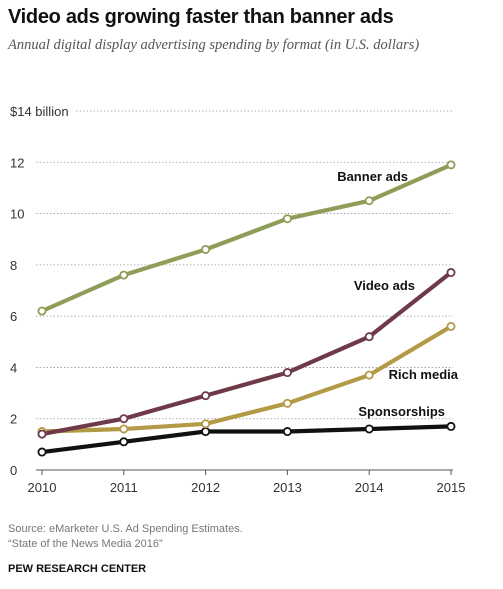 This screenshot has width=503, height=589. Describe the element at coordinates (401, 411) in the screenshot. I see `series-label-sponsorships: Sponsorships` at that location.